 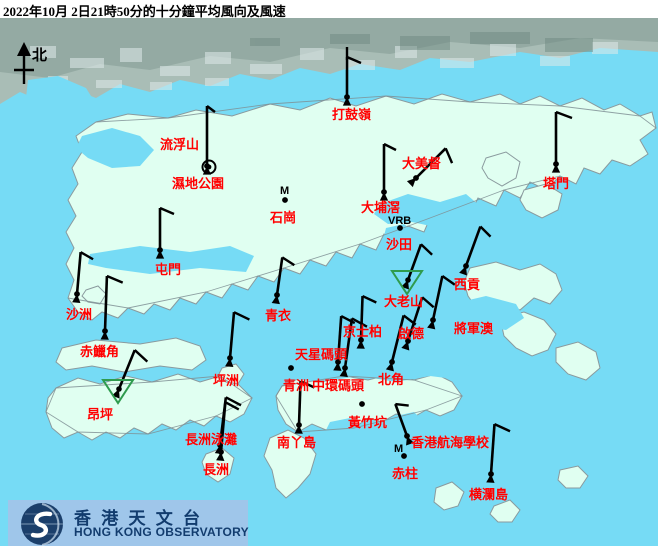 I want to click on station-label: 長洲泳灘, so click(x=211, y=439).